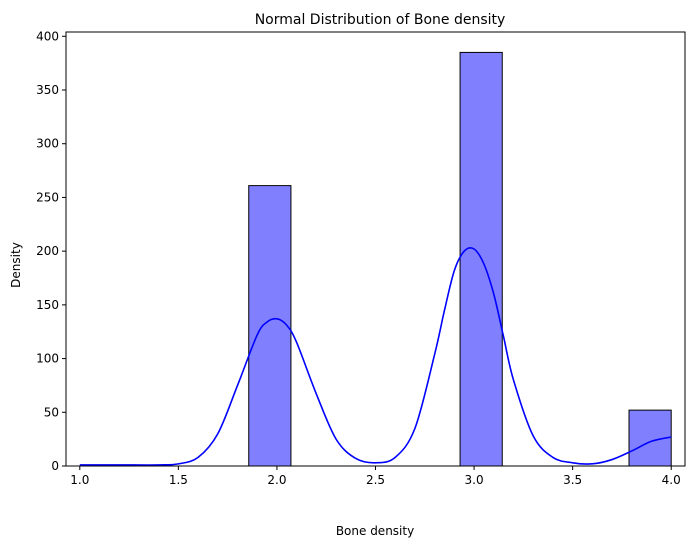 The height and width of the screenshot is (547, 695). What do you see at coordinates (380, 20) in the screenshot?
I see `chart-title: Normal Distribution of Bone density` at bounding box center [380, 20].